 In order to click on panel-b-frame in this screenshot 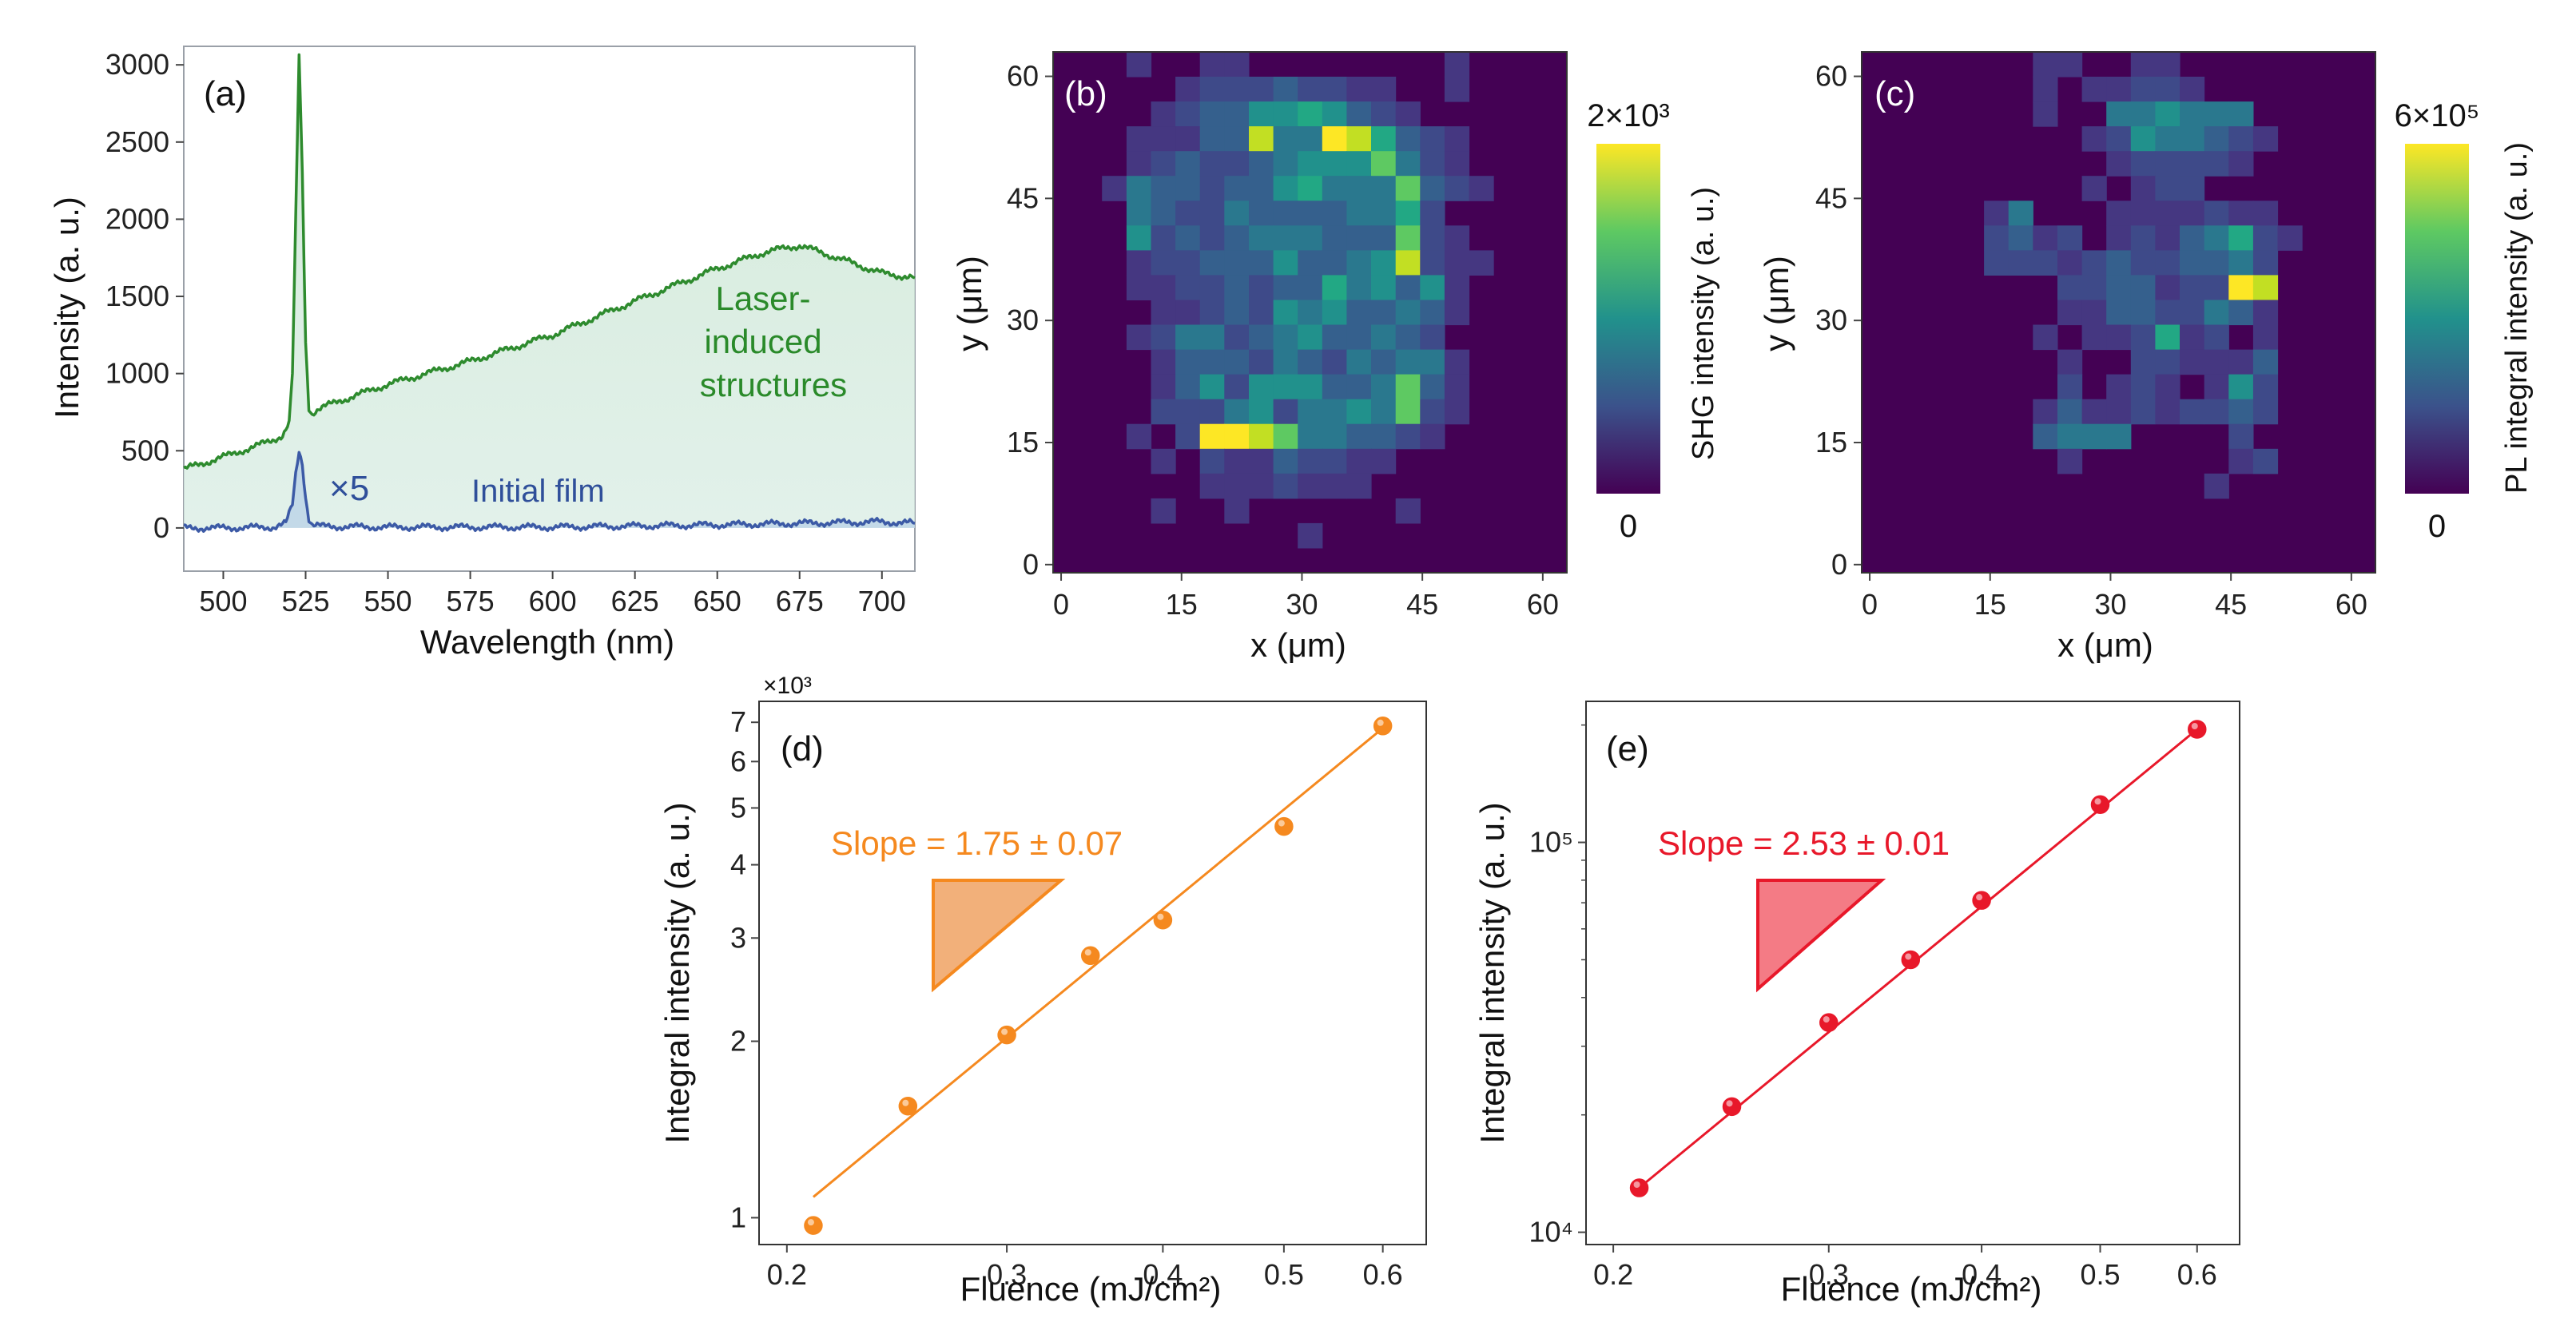, I will do `click(1310, 312)`.